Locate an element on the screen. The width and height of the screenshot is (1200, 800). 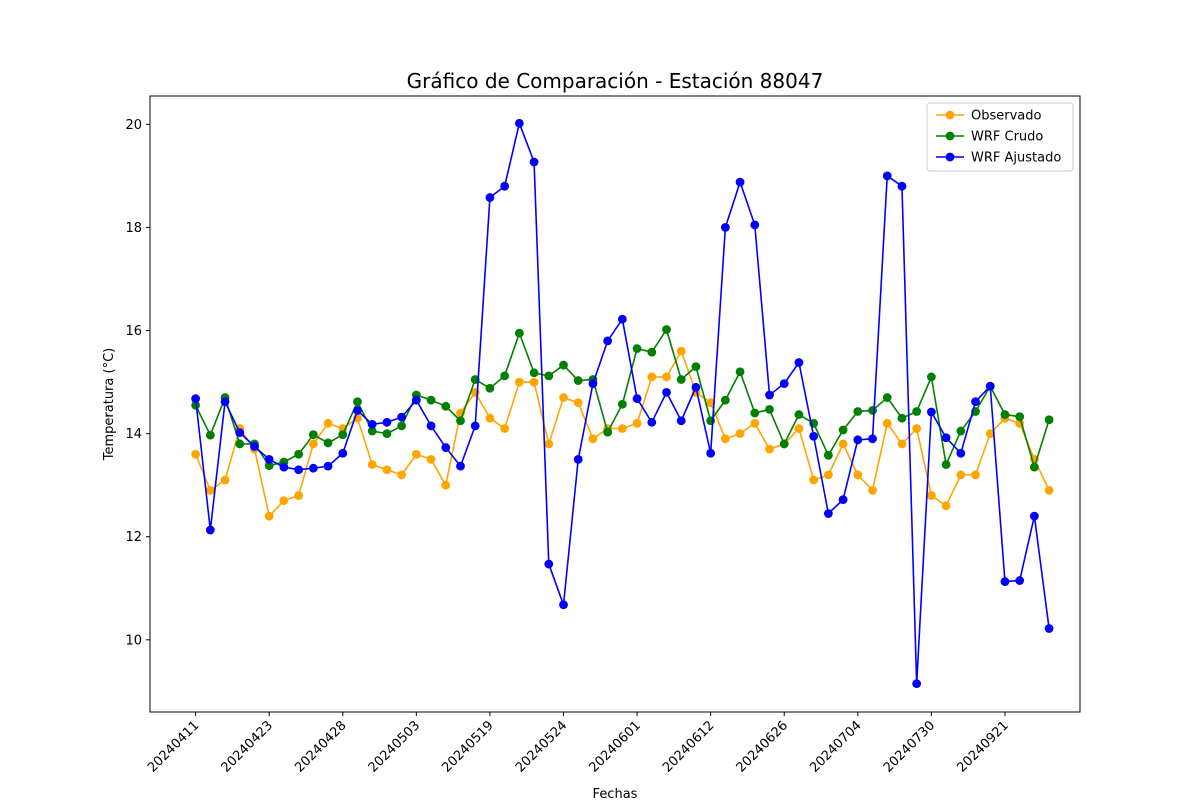
x-tick-label: 20240519 is located at coordinates (467, 746).